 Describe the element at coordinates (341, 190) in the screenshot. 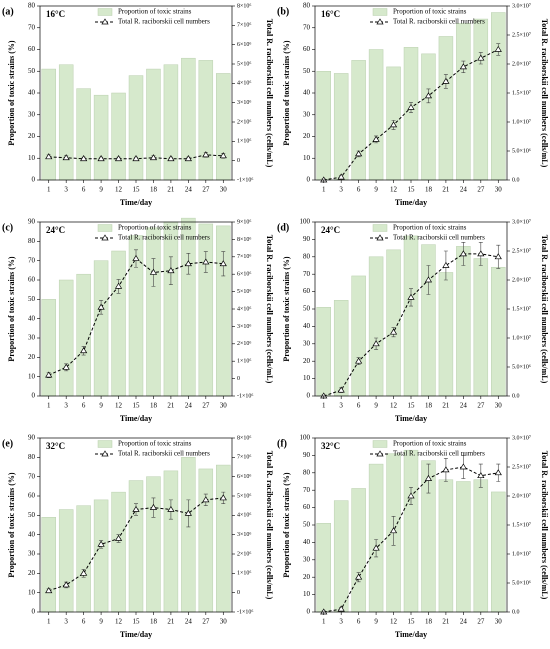

I see `x-tick-label: 3` at that location.